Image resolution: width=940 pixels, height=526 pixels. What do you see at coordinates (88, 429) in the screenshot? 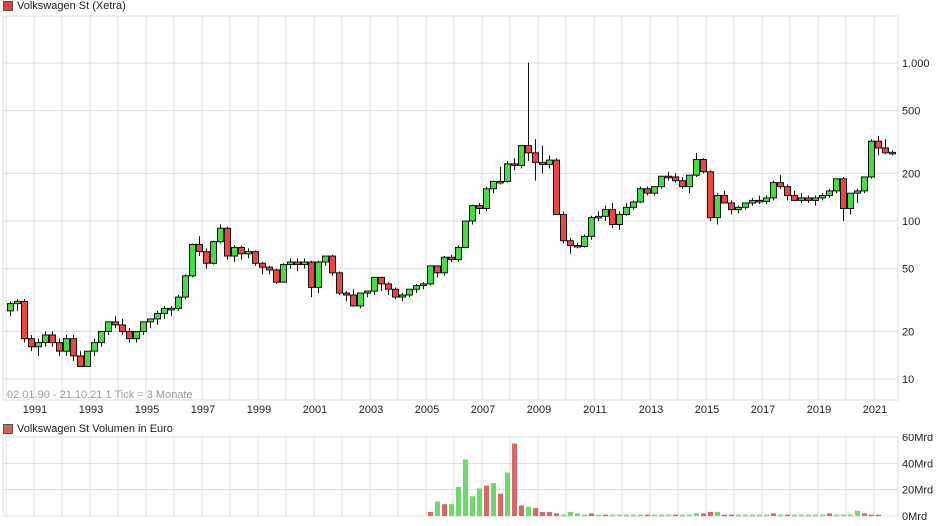
I see `volume-legend: Volkswagen St Volumen in Euro` at bounding box center [88, 429].